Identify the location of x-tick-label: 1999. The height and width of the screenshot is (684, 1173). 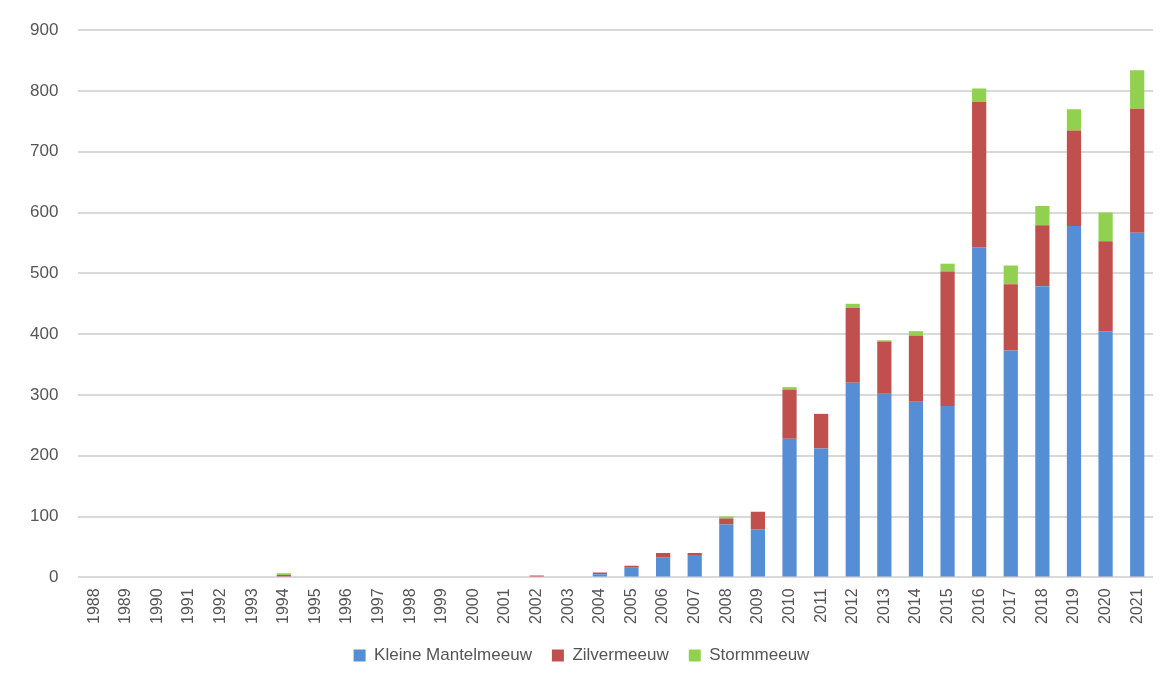
(441, 606).